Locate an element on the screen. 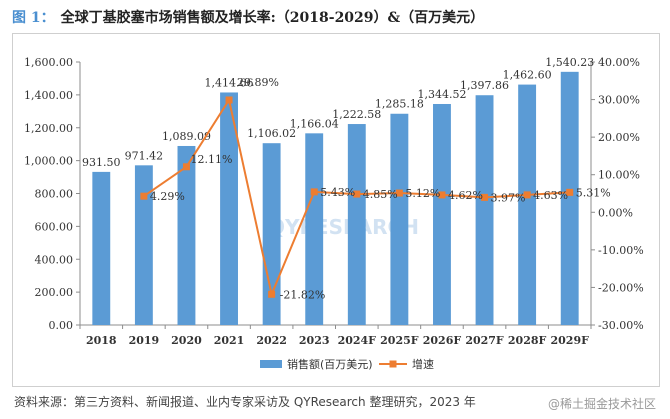 The width and height of the screenshot is (670, 419). y-right-tick-label: -30.00% is located at coordinates (621, 325).